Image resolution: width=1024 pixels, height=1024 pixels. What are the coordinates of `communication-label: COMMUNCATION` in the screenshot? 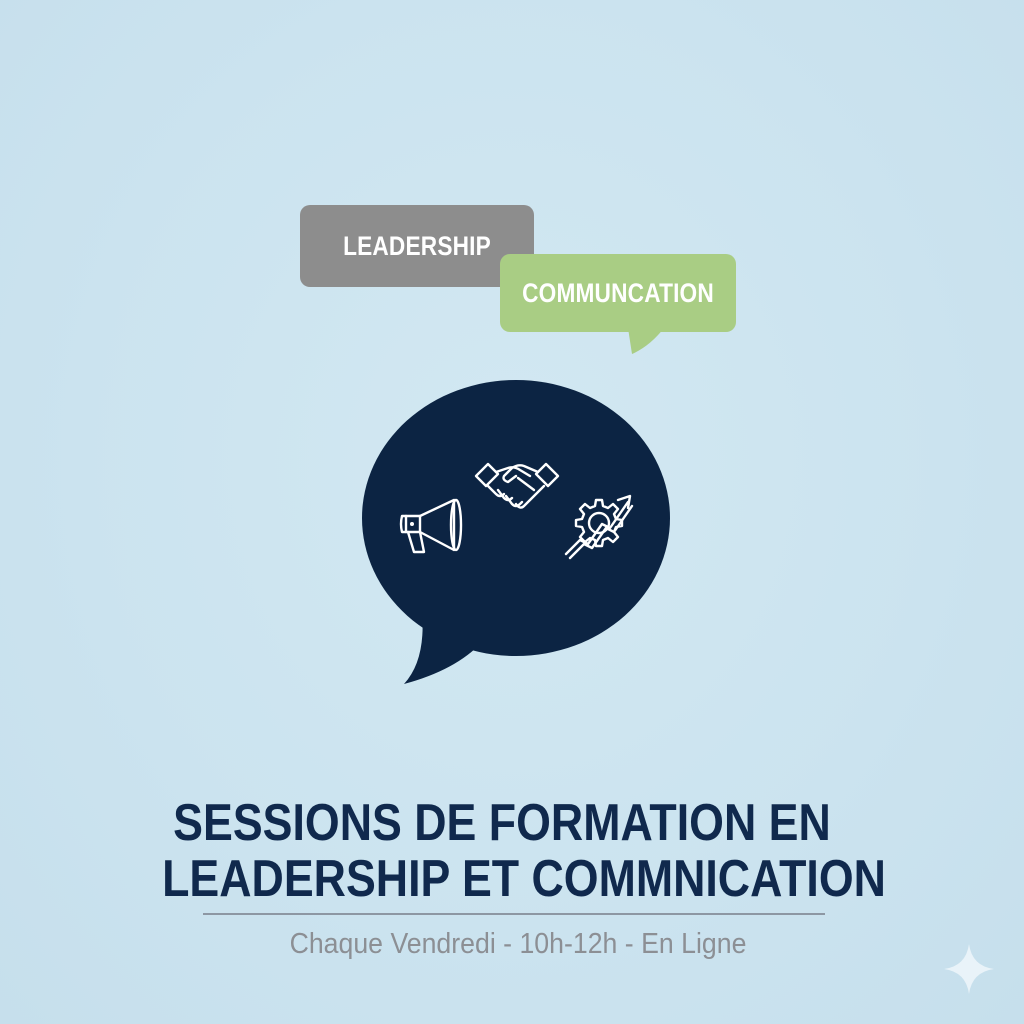 It's located at (618, 292).